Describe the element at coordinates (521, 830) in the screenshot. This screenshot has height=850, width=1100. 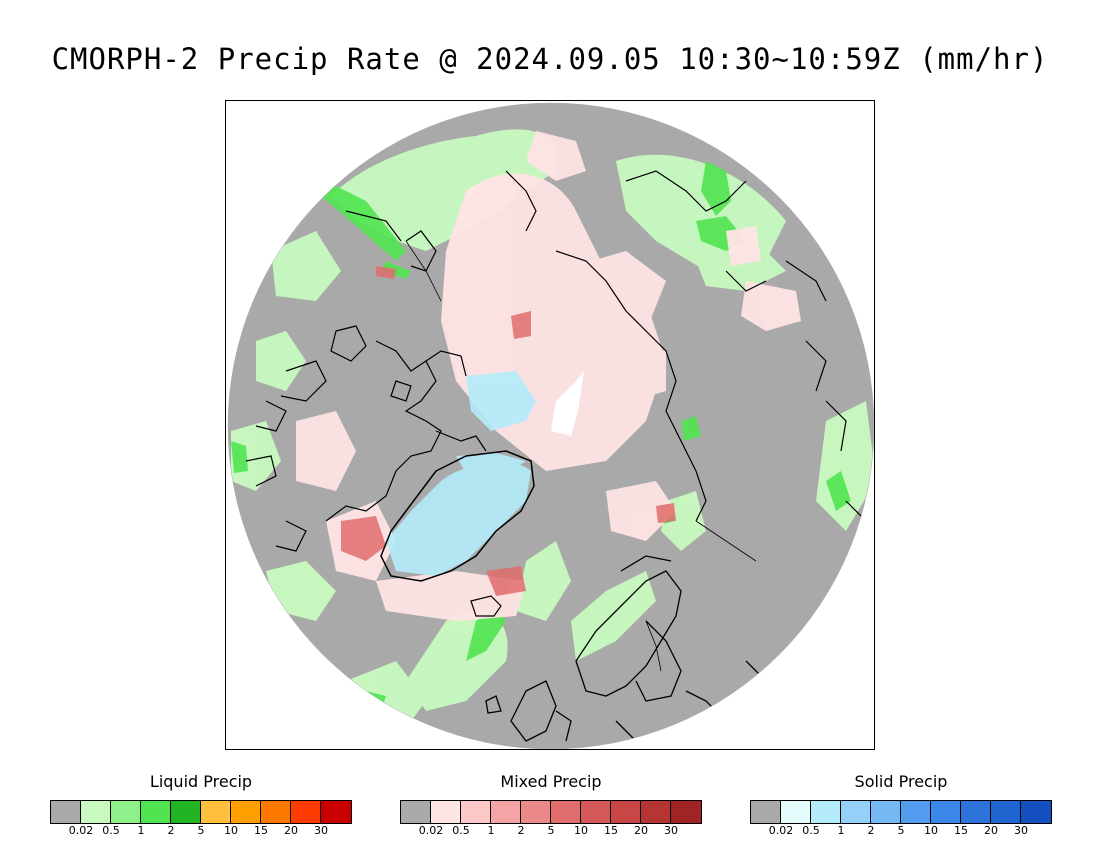
I see `legend-mixed-tick-label: 2` at that location.